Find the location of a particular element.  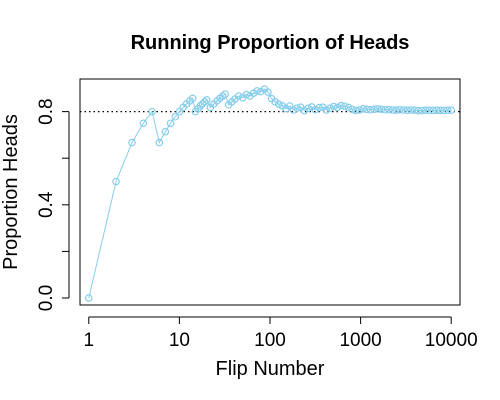

y-axis: 0.0 0.4 0.8 is located at coordinates (53, 204).